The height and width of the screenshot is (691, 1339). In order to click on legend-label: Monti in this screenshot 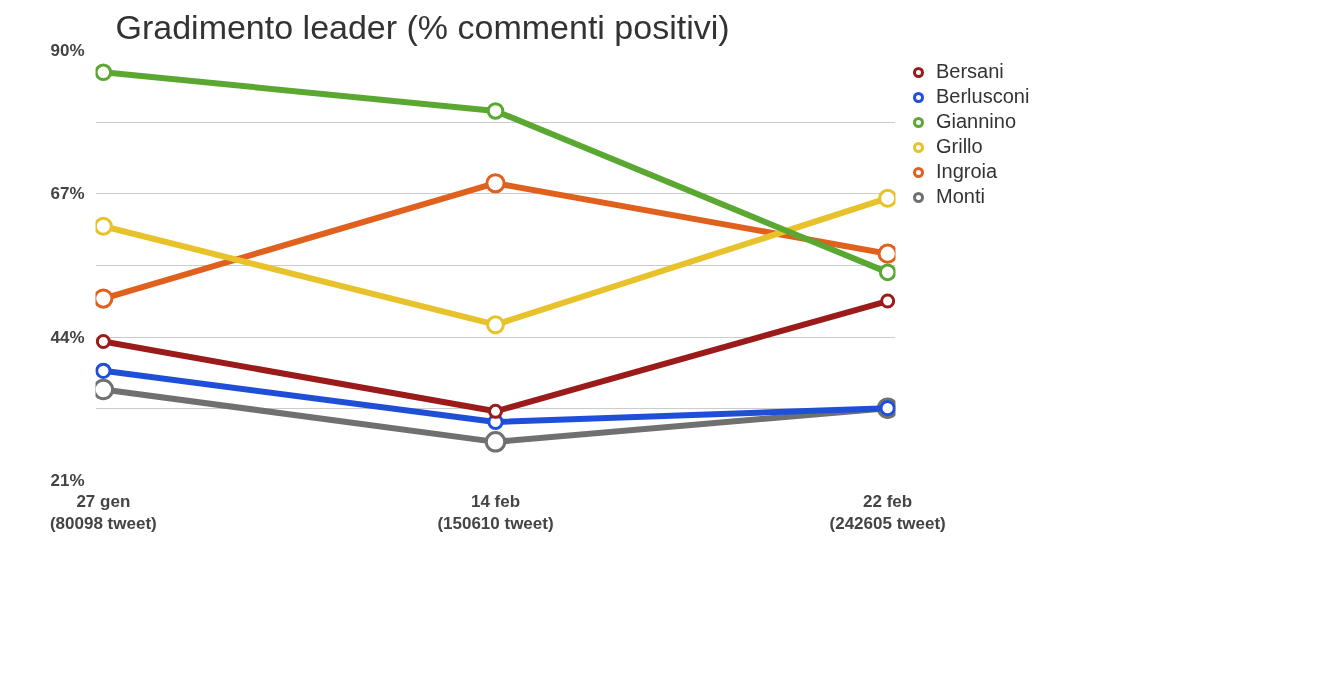, I will do `click(960, 196)`.